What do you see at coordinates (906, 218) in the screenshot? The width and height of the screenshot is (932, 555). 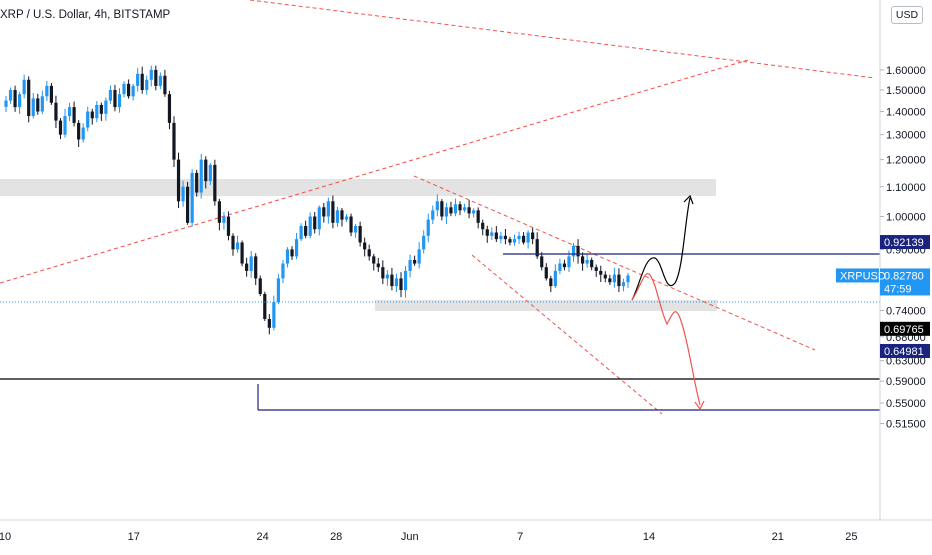 I see `y-tick-label: 1.00000` at bounding box center [906, 218].